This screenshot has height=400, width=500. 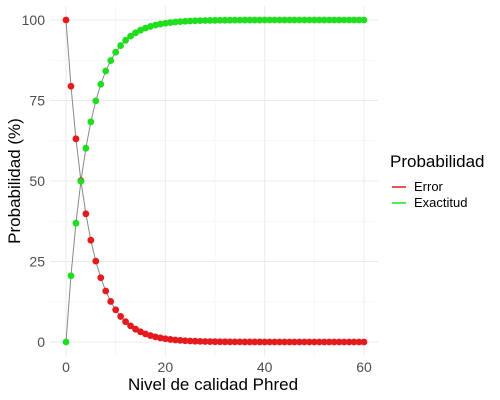 I want to click on y-tick-label: 100, so click(x=34, y=20).